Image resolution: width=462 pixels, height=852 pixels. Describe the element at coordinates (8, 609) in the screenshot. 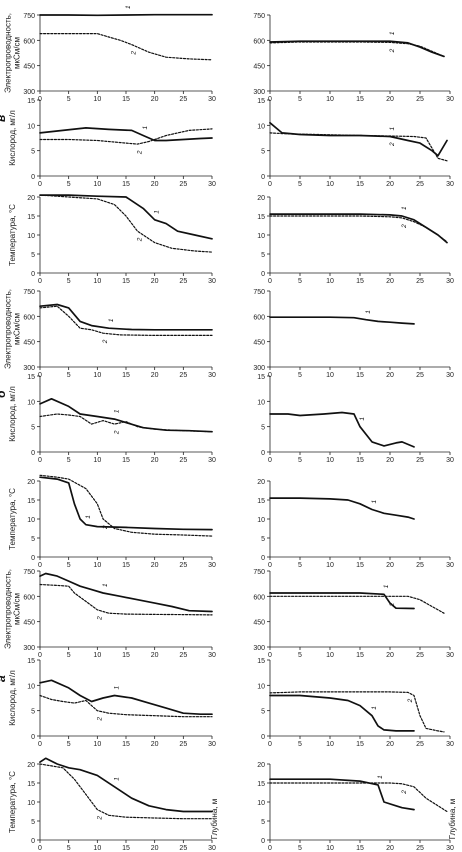

I see `value-axis-label: Электропроводность,` at that location.